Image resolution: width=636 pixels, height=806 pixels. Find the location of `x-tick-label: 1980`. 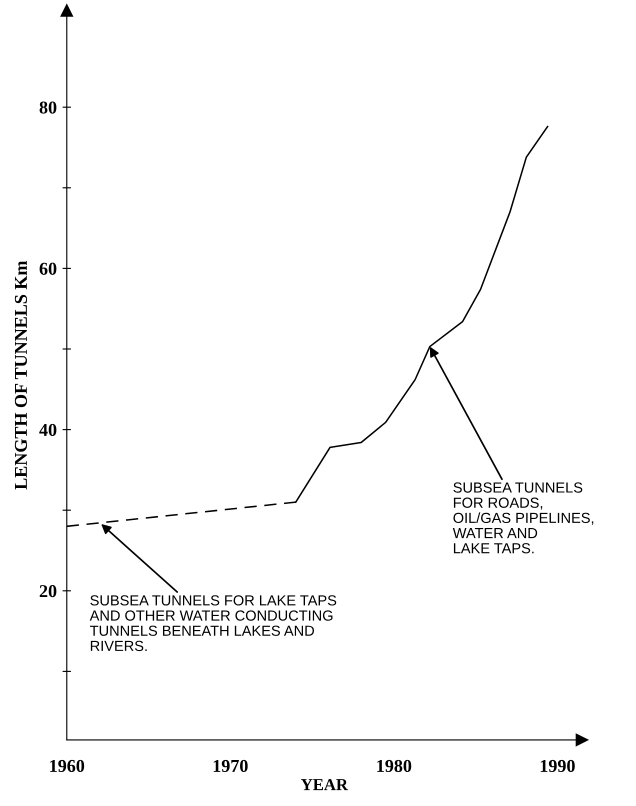

x-tick-label: 1980 is located at coordinates (394, 766).